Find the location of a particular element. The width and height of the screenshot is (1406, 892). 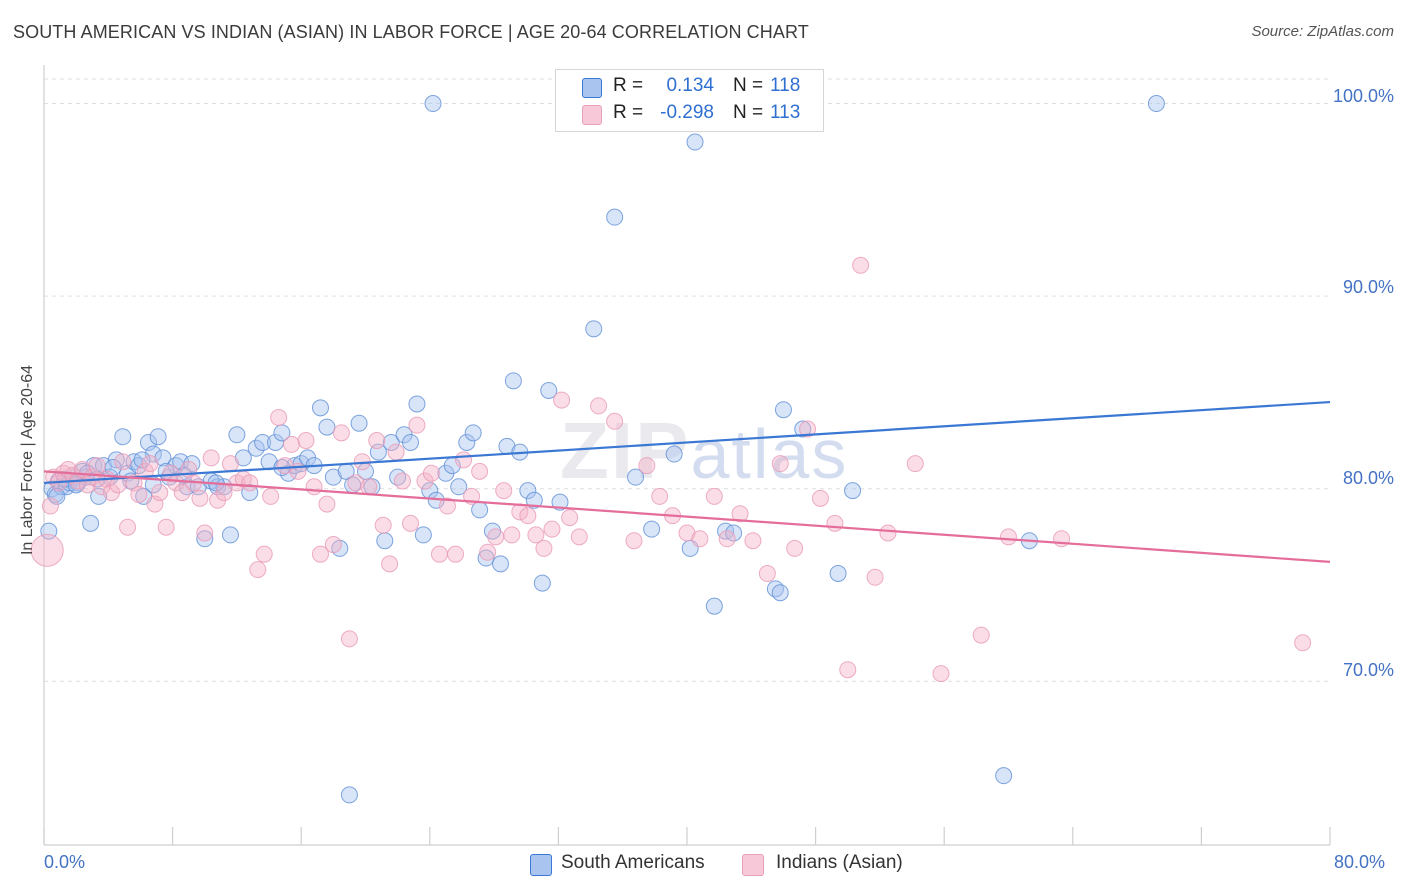

legend-label-indian: Indians (Asian) is located at coordinates (839, 862).